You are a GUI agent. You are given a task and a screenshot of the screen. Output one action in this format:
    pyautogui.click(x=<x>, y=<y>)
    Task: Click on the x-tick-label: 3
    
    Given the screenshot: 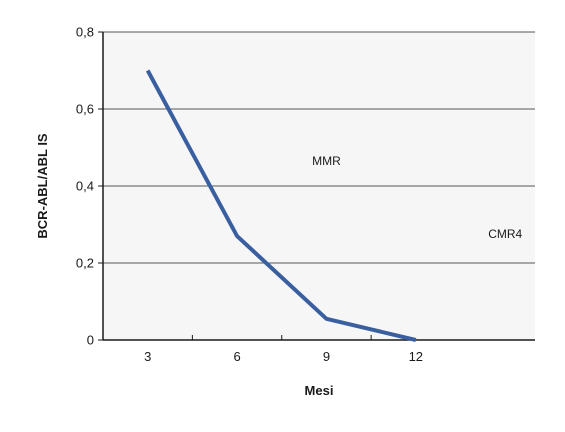 What is the action you would take?
    pyautogui.click(x=147, y=356)
    